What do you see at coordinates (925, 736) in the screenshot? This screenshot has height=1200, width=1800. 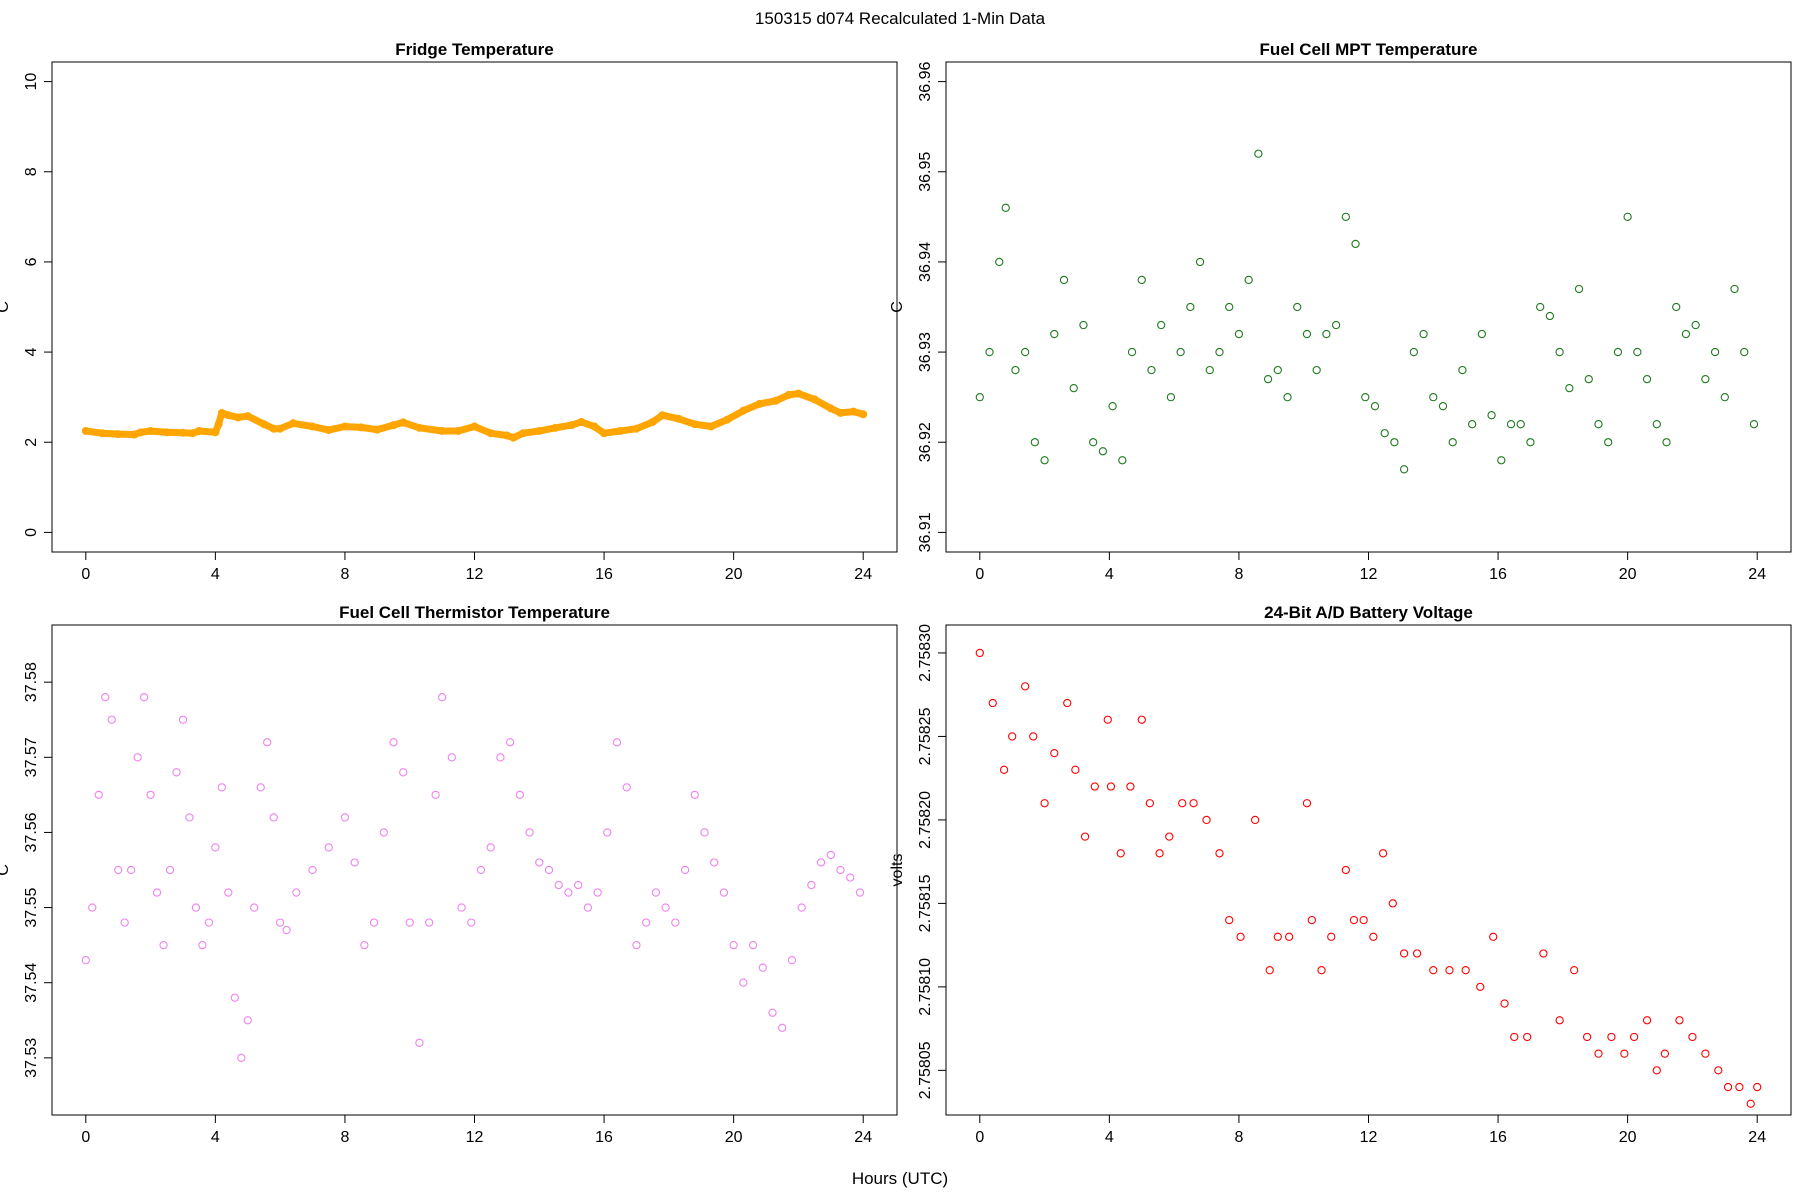 I see `y-tick-label: 2.75825` at bounding box center [925, 736].